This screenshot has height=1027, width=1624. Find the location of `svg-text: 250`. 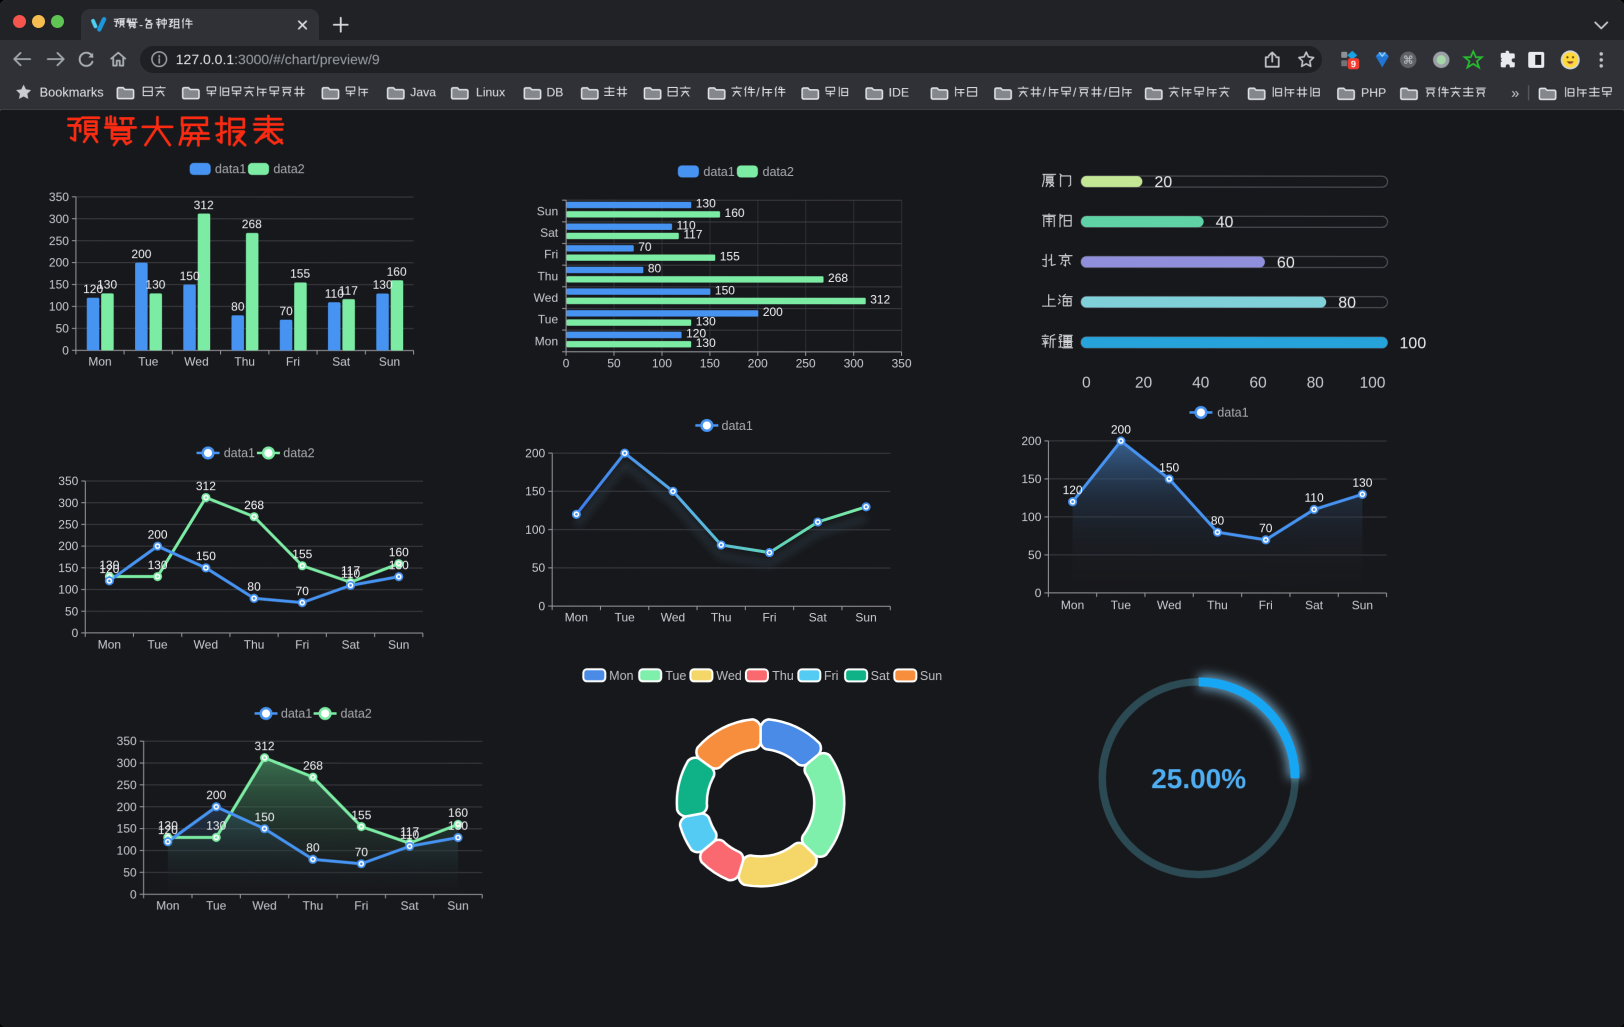

svg-text: 250 is located at coordinates (806, 363).